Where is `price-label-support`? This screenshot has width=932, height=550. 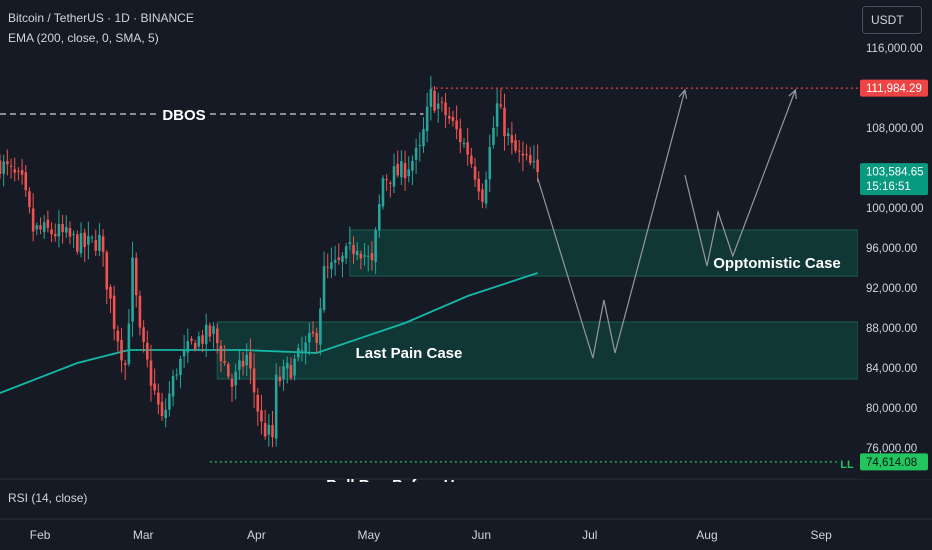
price-label-support is located at coordinates (894, 462).